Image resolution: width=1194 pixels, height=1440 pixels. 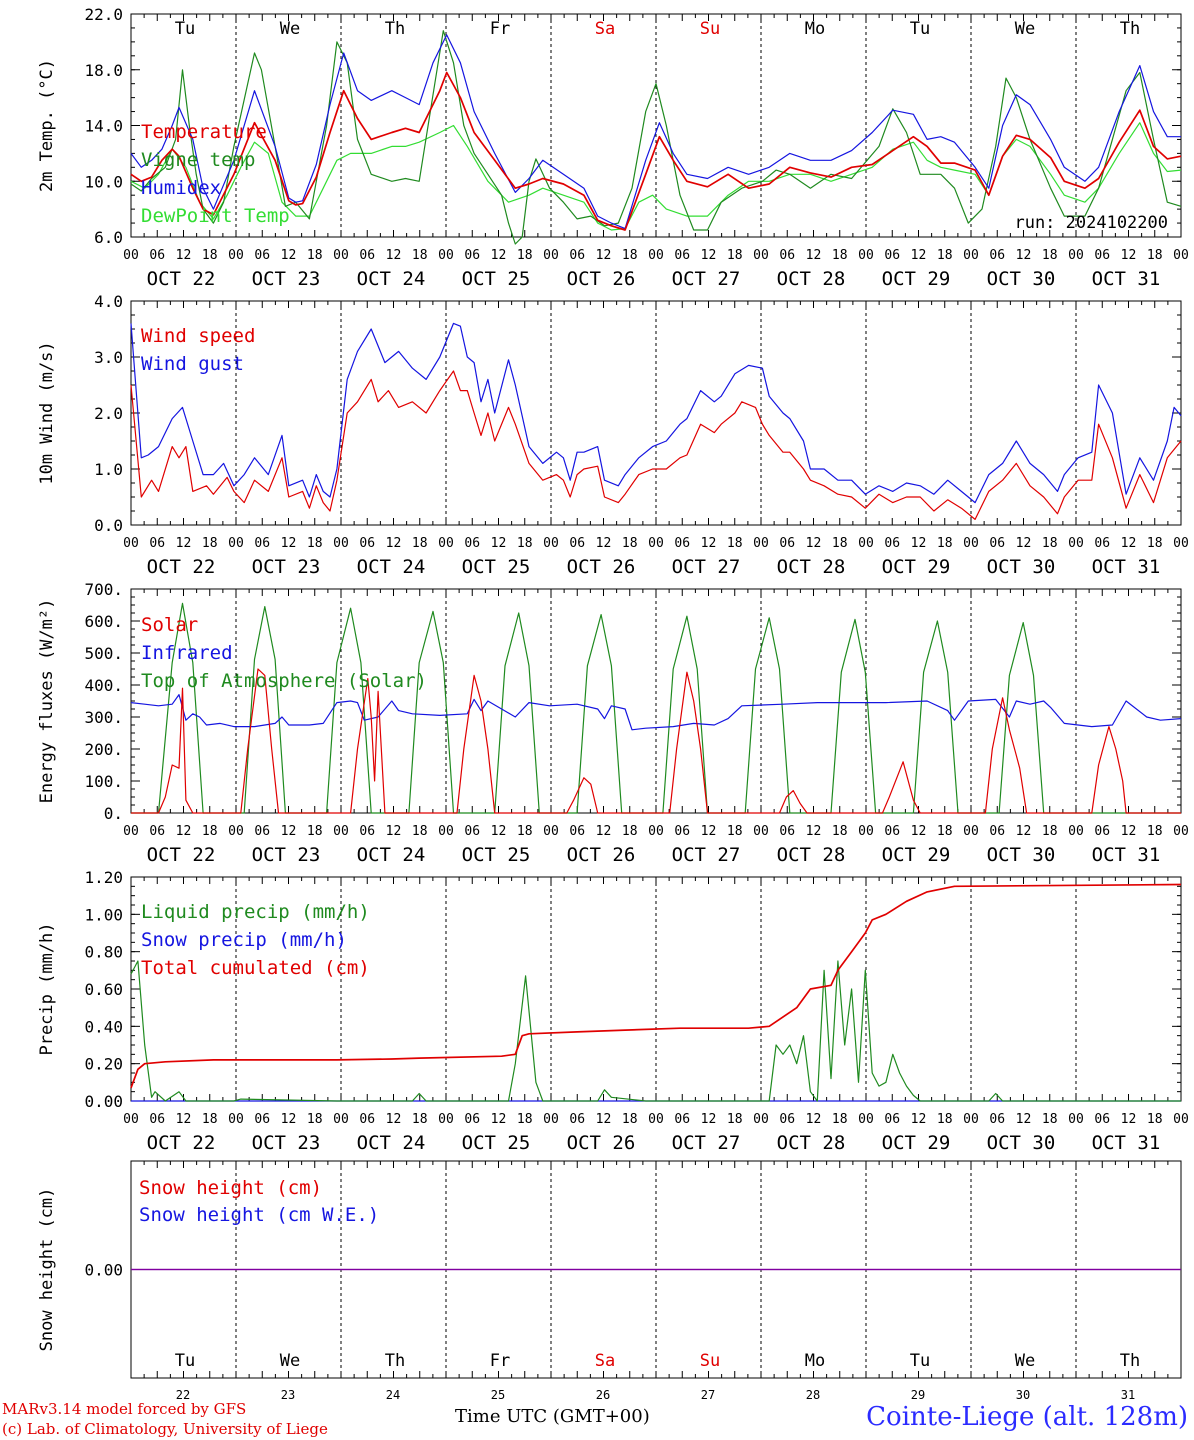 I want to click on y-axis-title: 10m Wind (m/s), so click(x=47, y=412).